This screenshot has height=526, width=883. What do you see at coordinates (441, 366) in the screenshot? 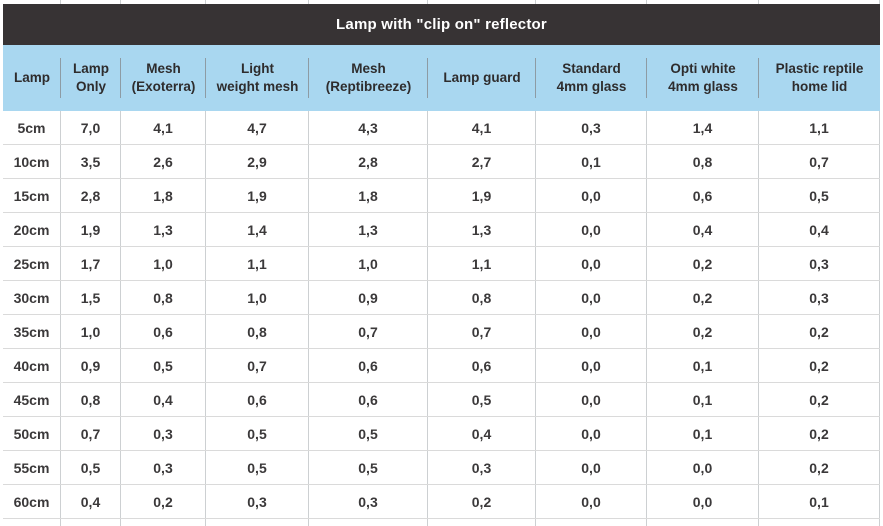
I see `table-row-40cm: 40cm 0,9 0,5 0,7 0,6 0,6 0,0 0,1 0,2` at bounding box center [441, 366].